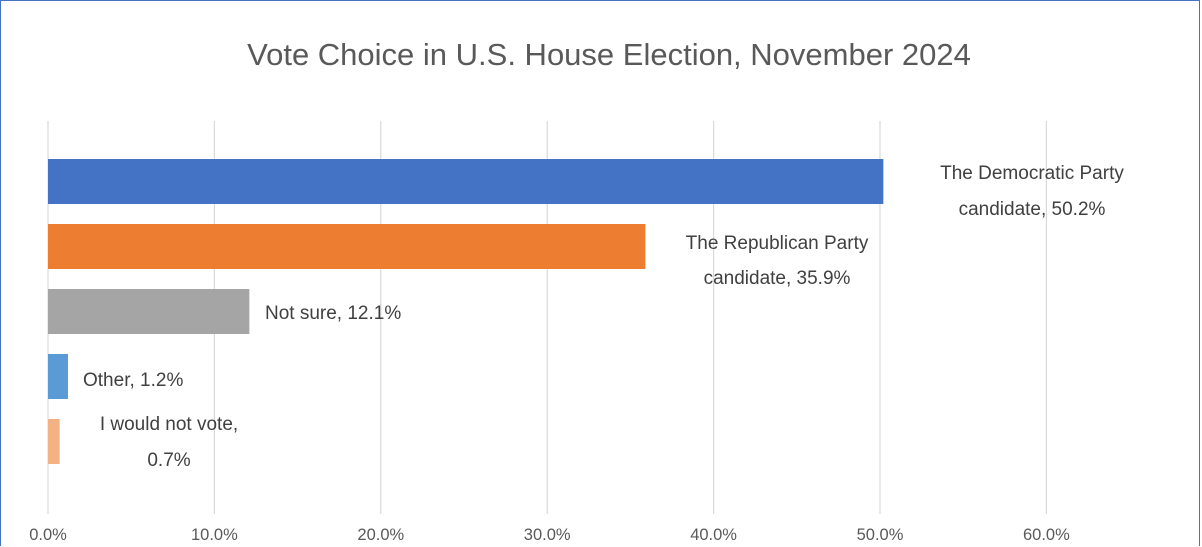  I want to click on x-tick-label: 60.0%, so click(1046, 535).